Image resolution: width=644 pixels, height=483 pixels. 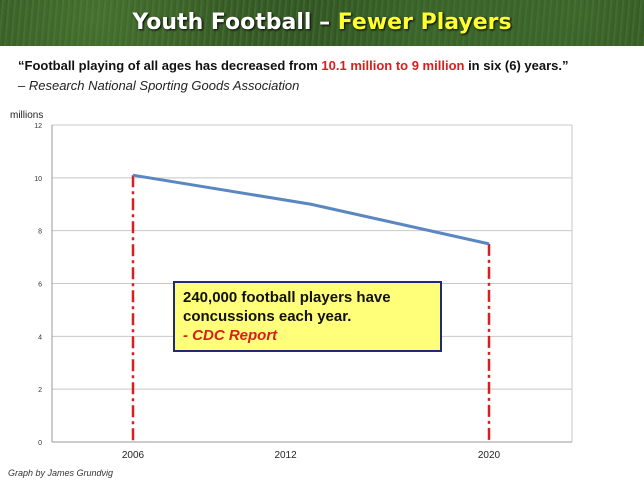 What do you see at coordinates (40, 390) in the screenshot?
I see `y-tick-label-2: 2` at bounding box center [40, 390].